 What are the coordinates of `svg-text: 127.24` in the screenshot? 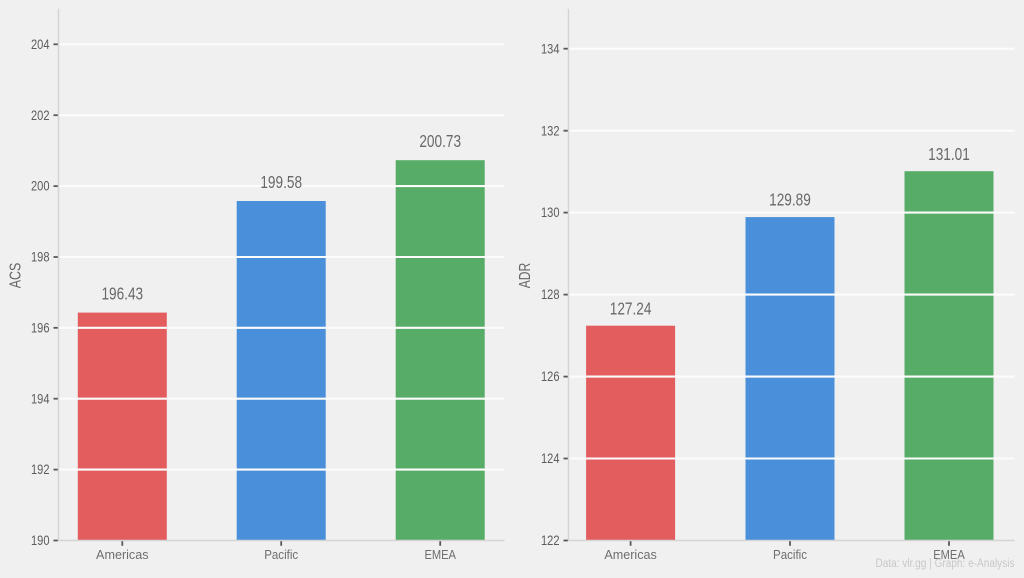 It's located at (631, 308).